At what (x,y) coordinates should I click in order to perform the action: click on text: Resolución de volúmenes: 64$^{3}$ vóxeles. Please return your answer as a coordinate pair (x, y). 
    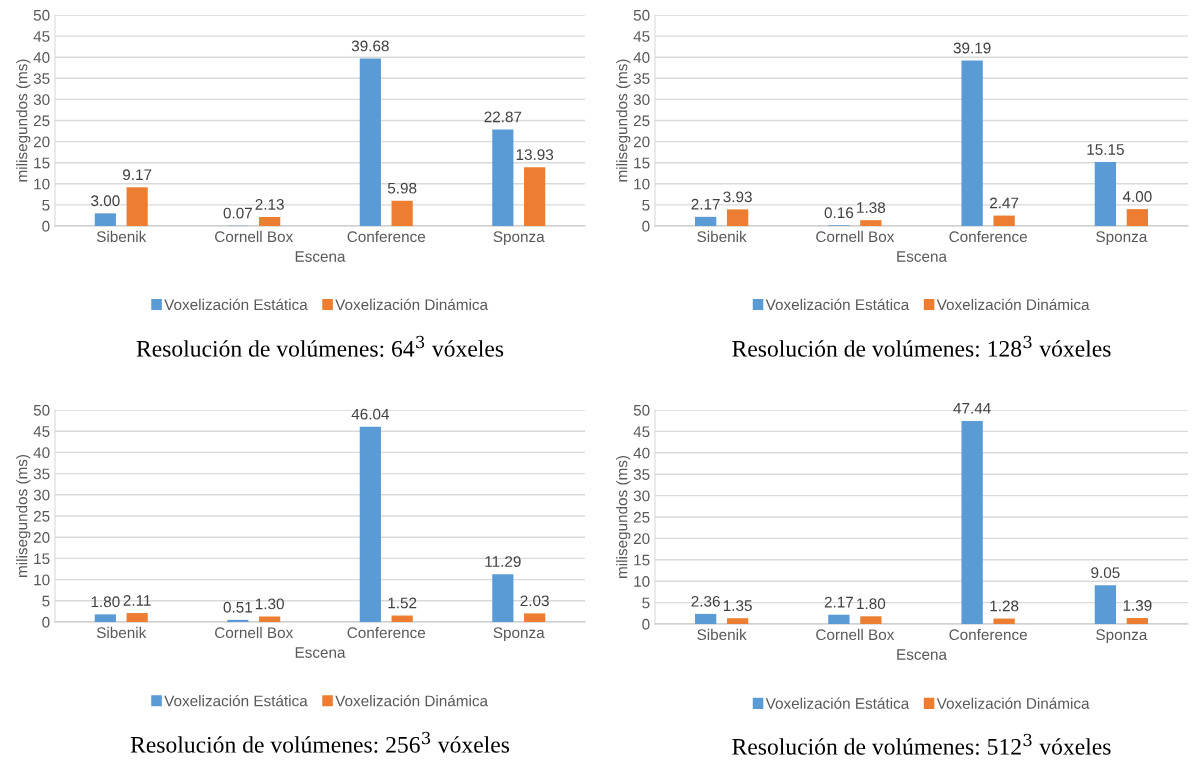
    Looking at the image, I should click on (320, 346).